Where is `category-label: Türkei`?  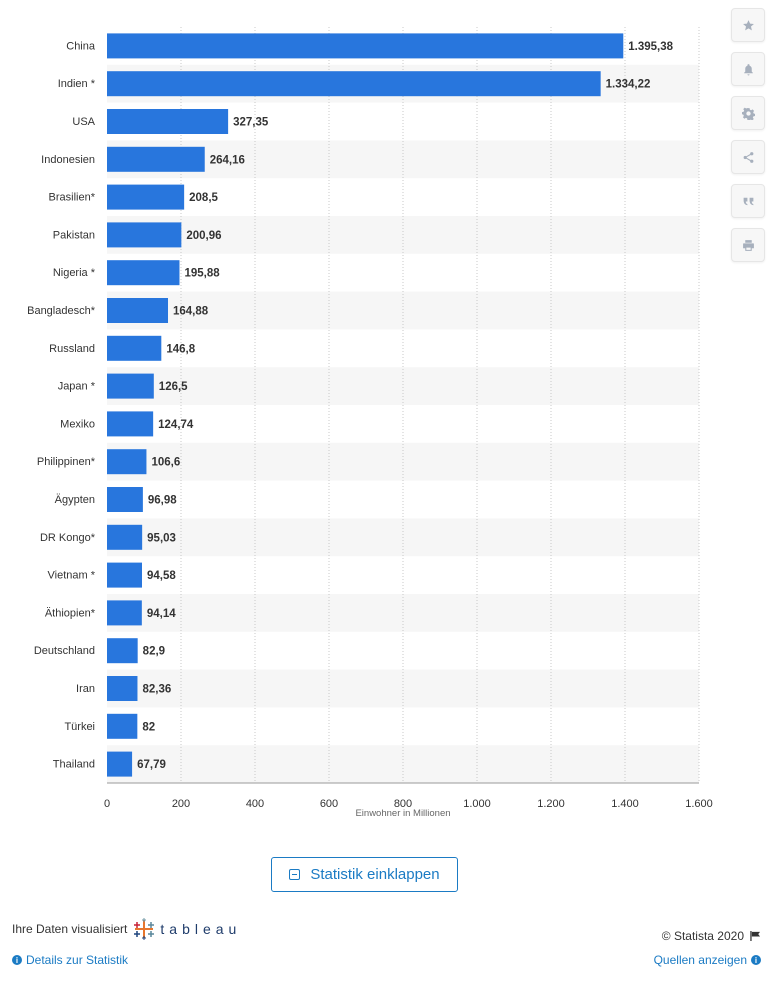 category-label: Türkei is located at coordinates (79, 727).